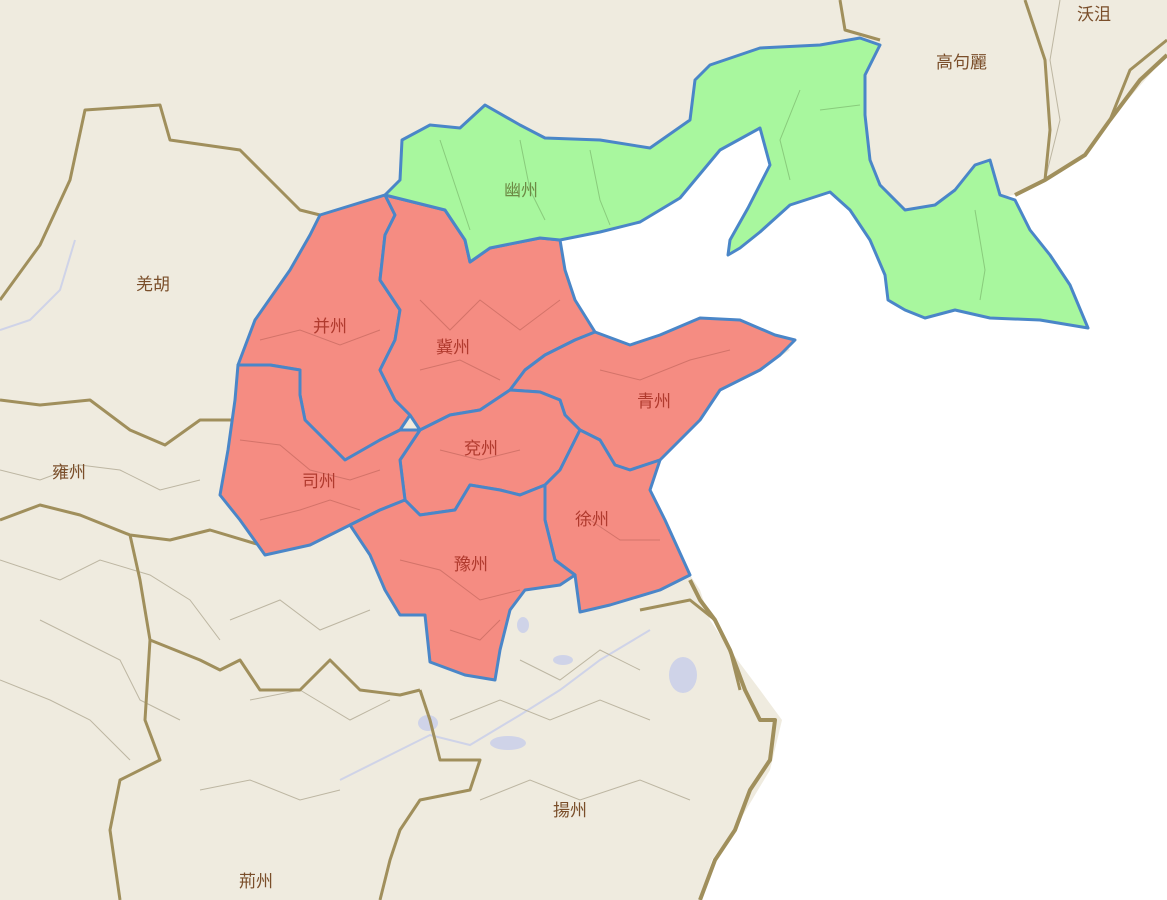  I want to click on coastline-south, so click(732, 739).